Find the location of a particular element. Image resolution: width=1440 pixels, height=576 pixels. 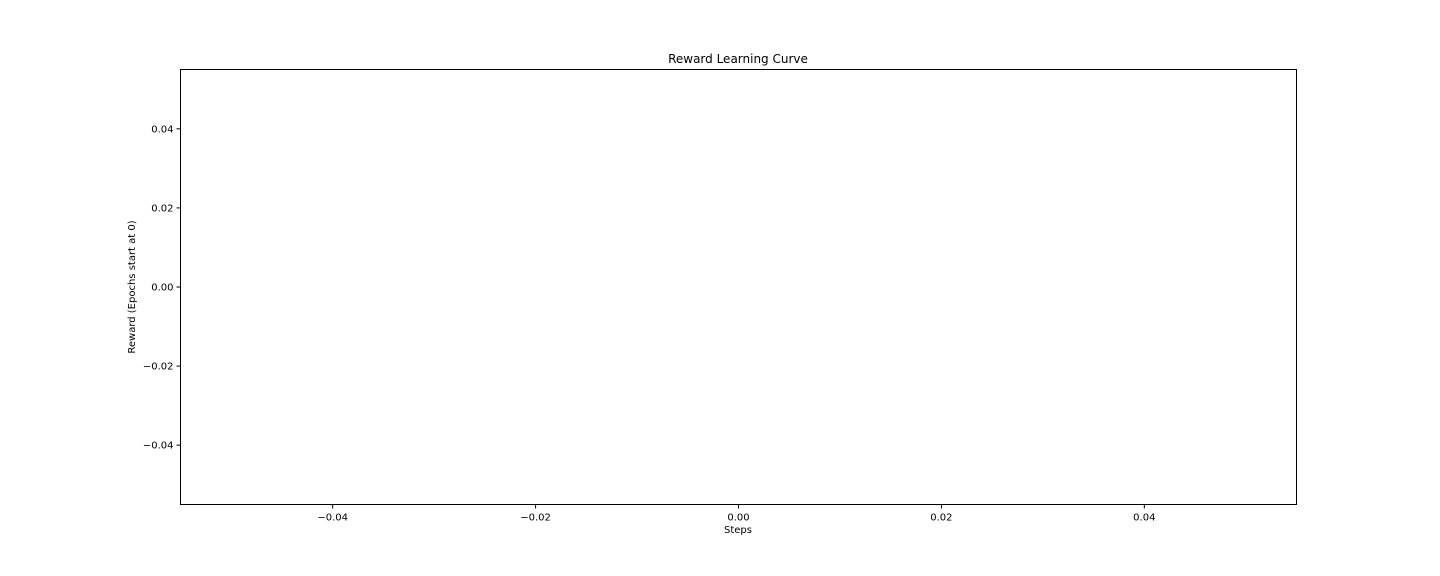

x-axis-ticks: −0.04 −0.02 0.00 0.02 0.04 is located at coordinates (736, 514).